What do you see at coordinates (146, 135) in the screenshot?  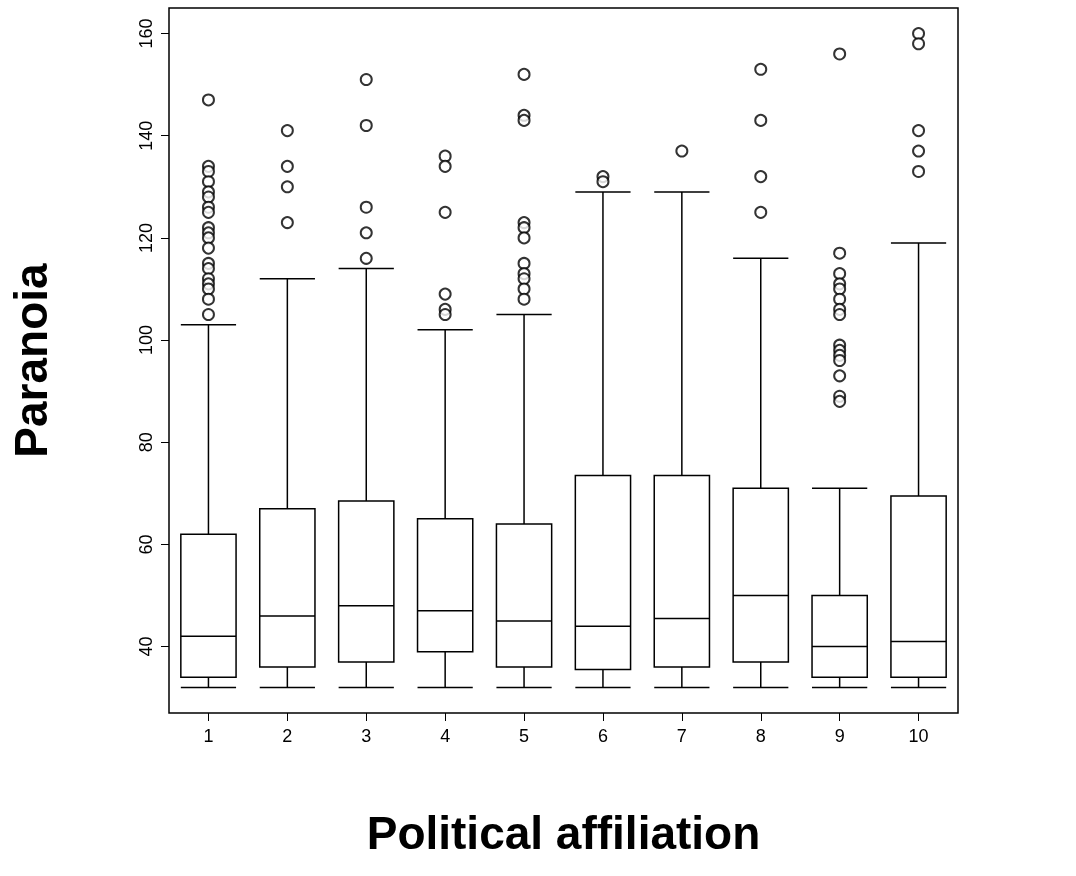 I see `y-tick-label: 140` at bounding box center [146, 135].